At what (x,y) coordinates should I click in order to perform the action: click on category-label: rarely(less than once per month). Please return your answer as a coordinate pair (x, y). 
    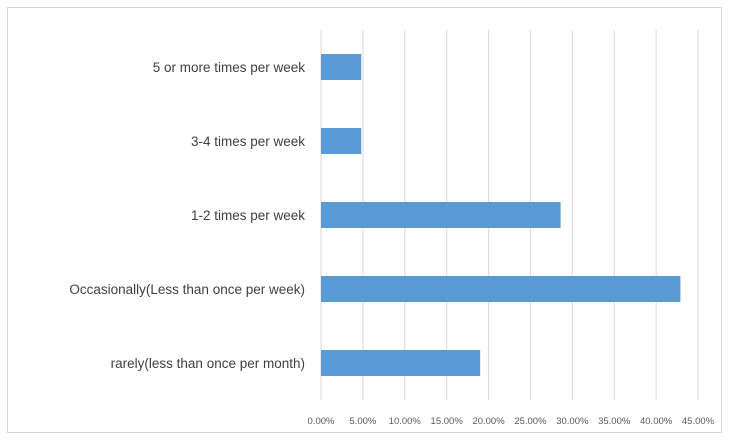
    Looking at the image, I should click on (208, 363).